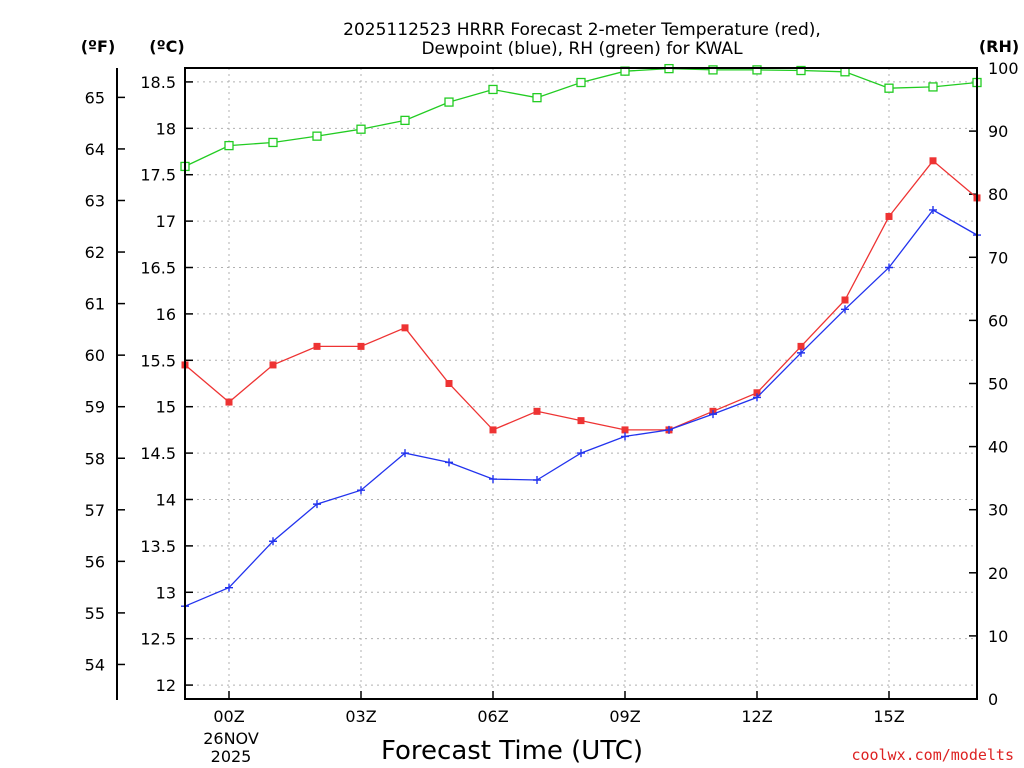 This screenshot has width=1024, height=768. What do you see at coordinates (166, 221) in the screenshot?
I see `celsius-tick-label: 17` at bounding box center [166, 221].